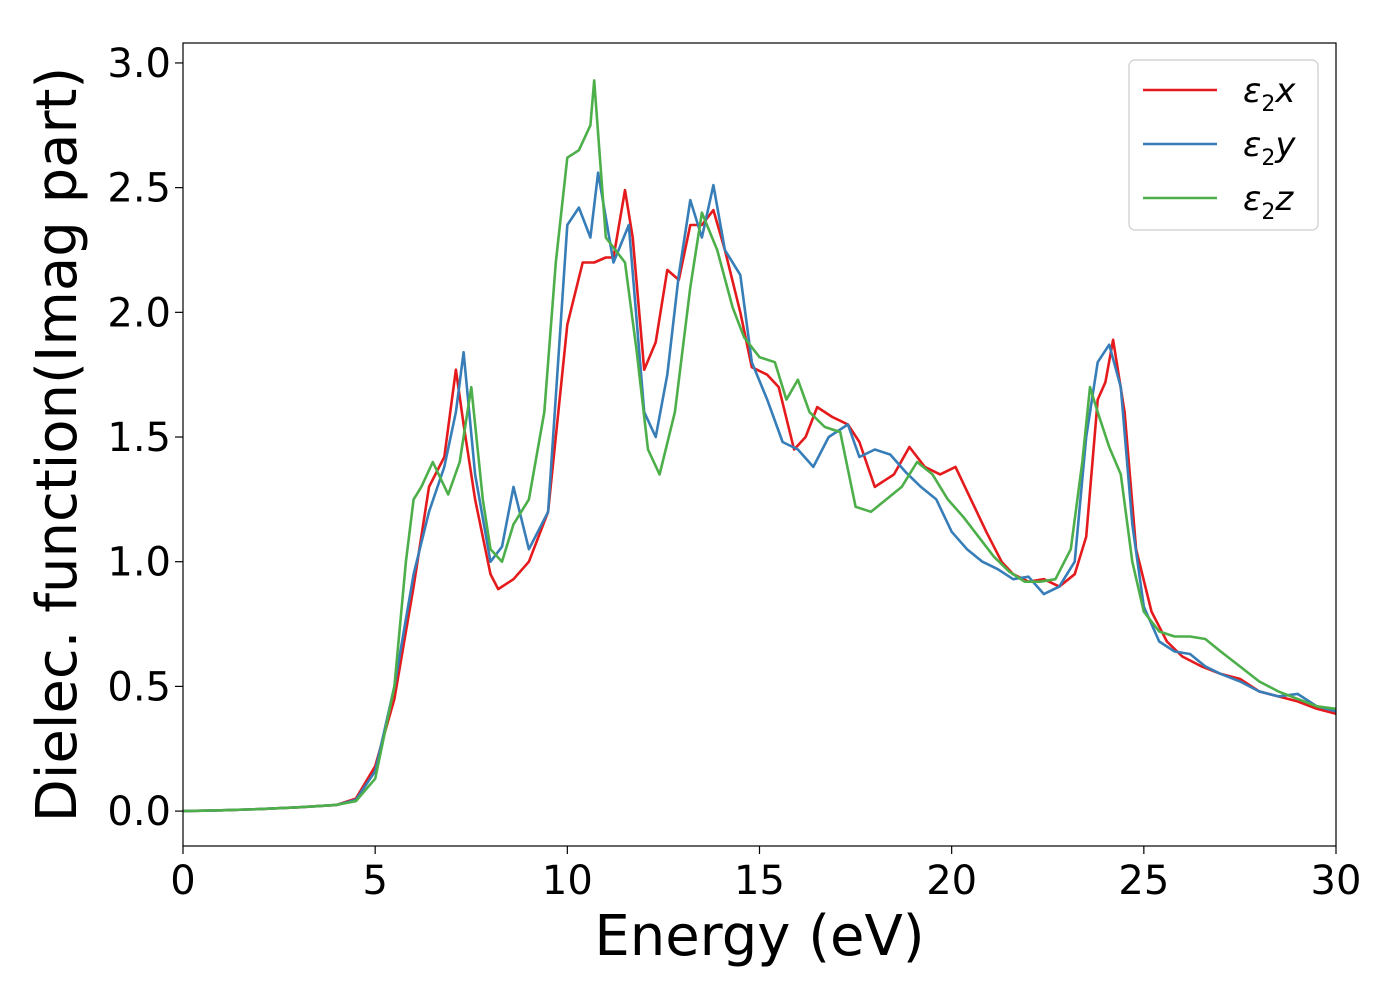 The width and height of the screenshot is (1400, 1000). I want to click on x-tick-label: 0, so click(182, 881).